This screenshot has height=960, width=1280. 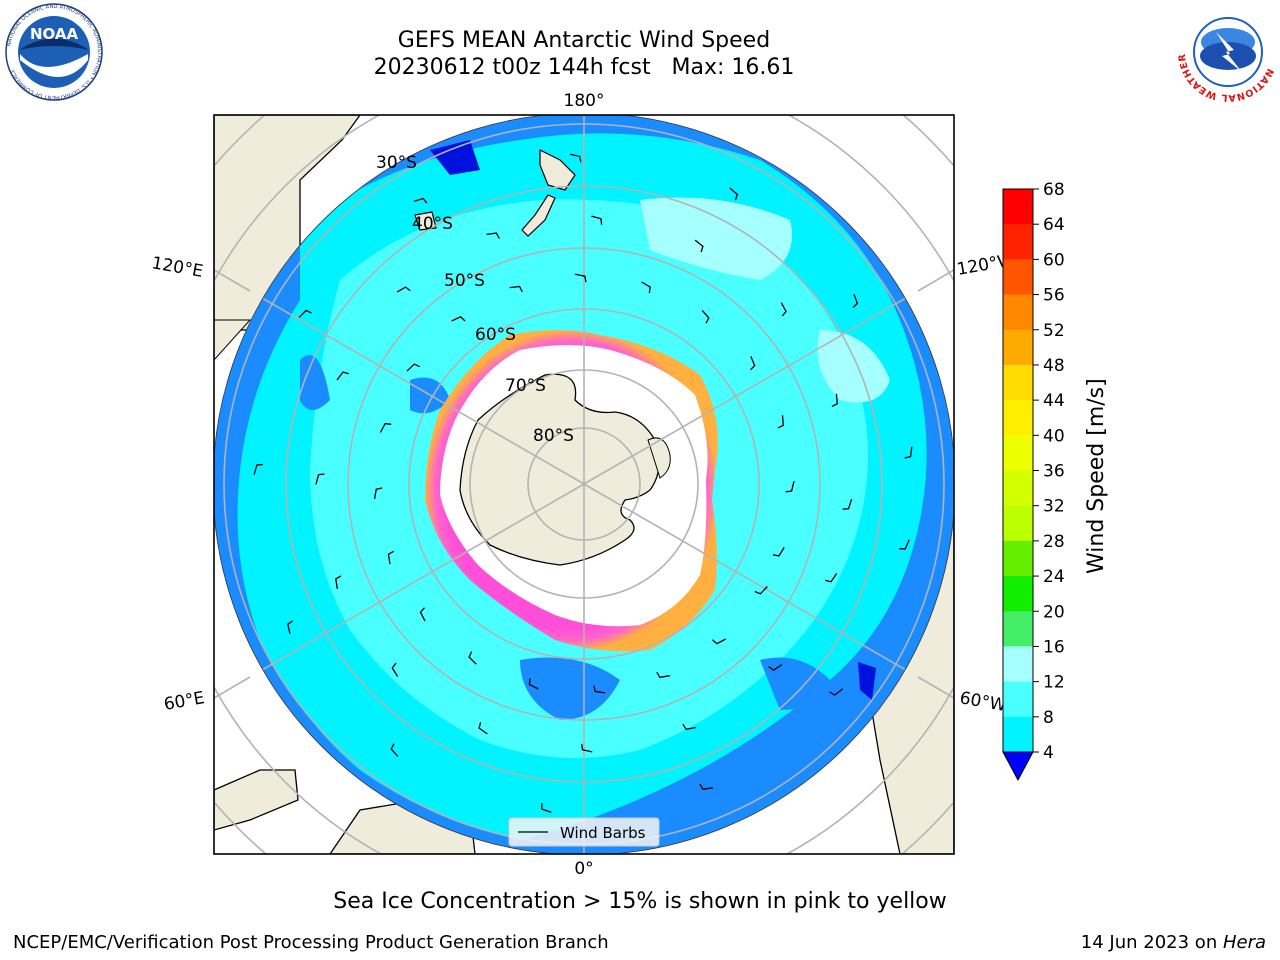 What do you see at coordinates (1054, 577) in the screenshot?
I see `colorbar-tick-label: 24` at bounding box center [1054, 577].